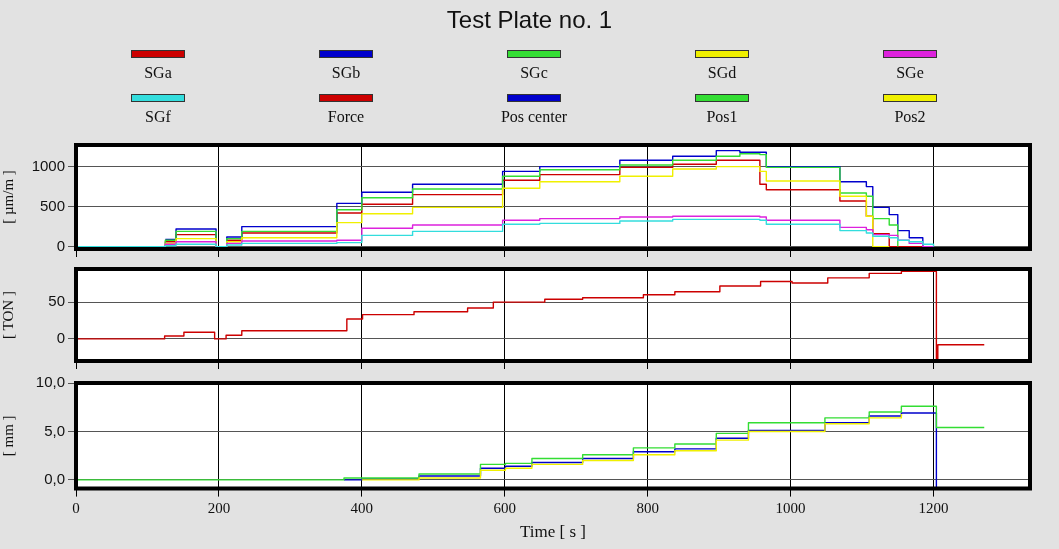  Describe the element at coordinates (910, 73) in the screenshot. I see `legend-label: SGe` at that location.